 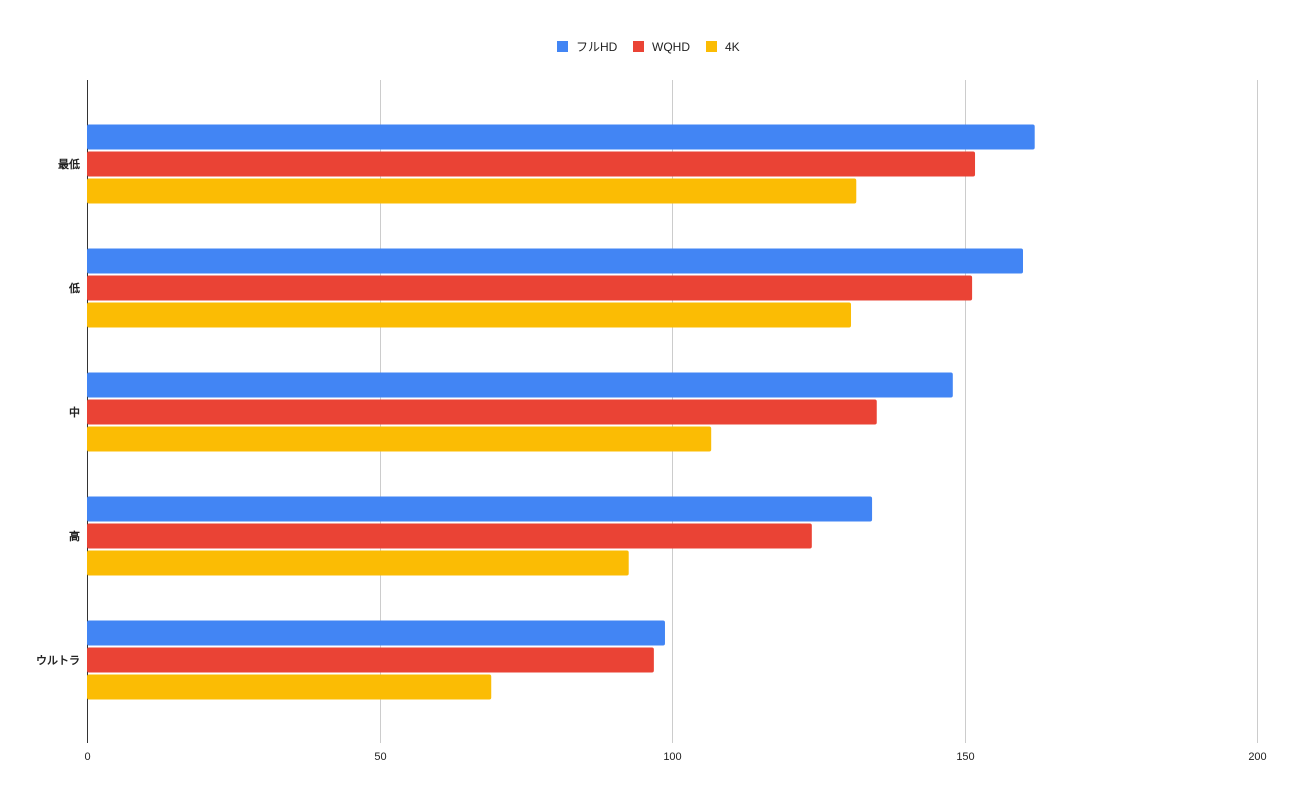 I want to click on category-label: 最低, so click(x=69, y=164).